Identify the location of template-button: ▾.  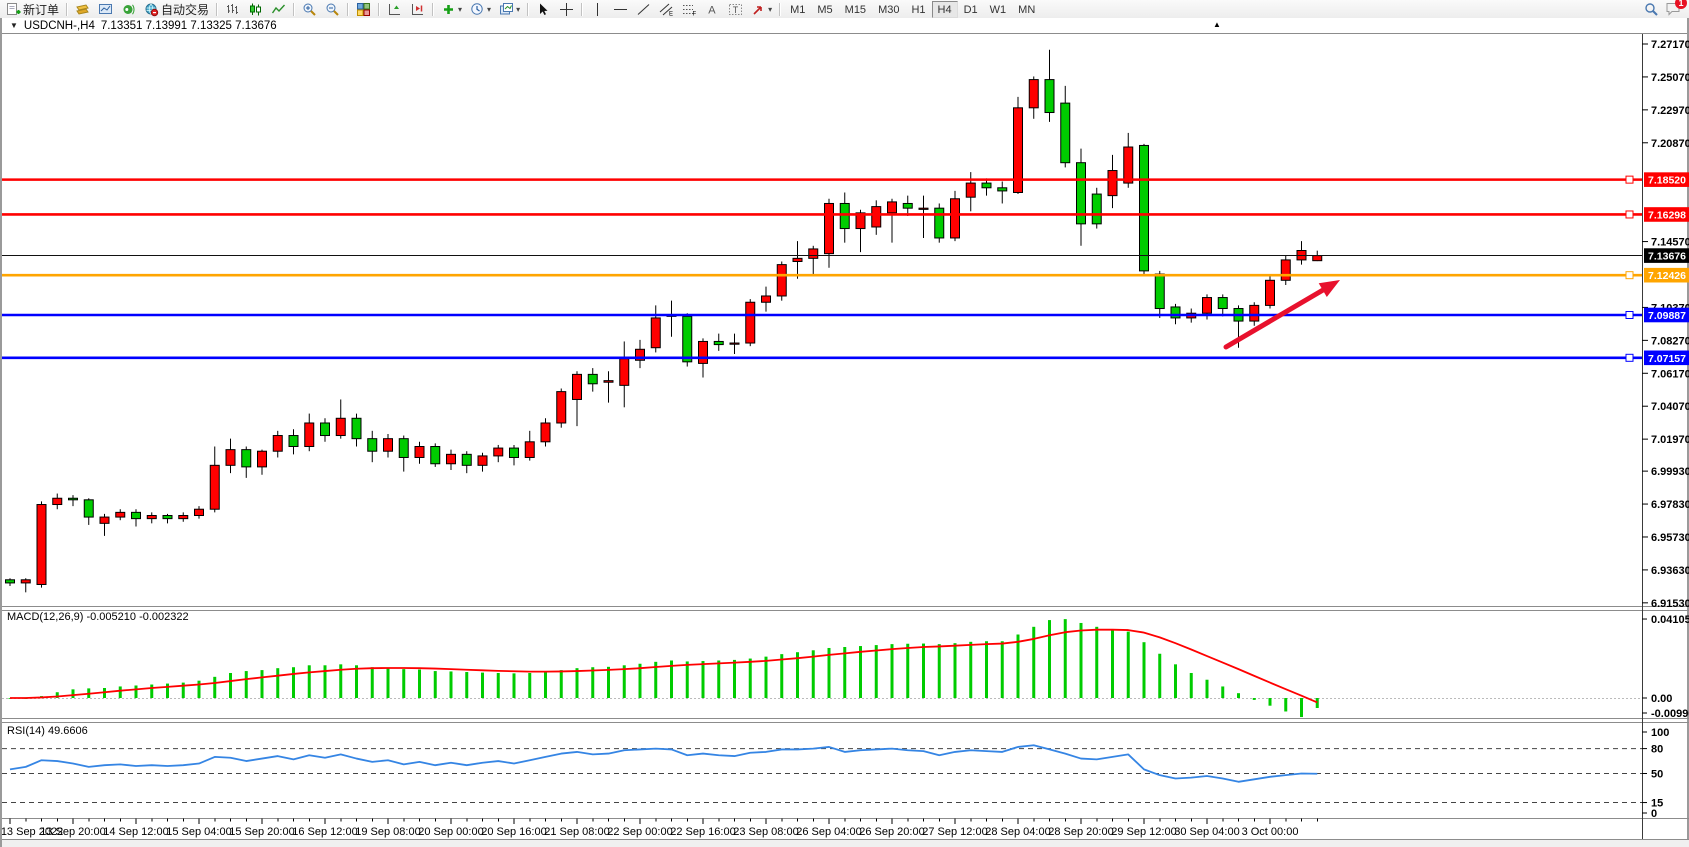
(509, 10).